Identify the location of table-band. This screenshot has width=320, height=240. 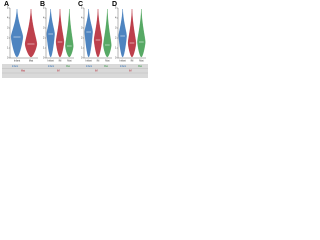
(75, 71).